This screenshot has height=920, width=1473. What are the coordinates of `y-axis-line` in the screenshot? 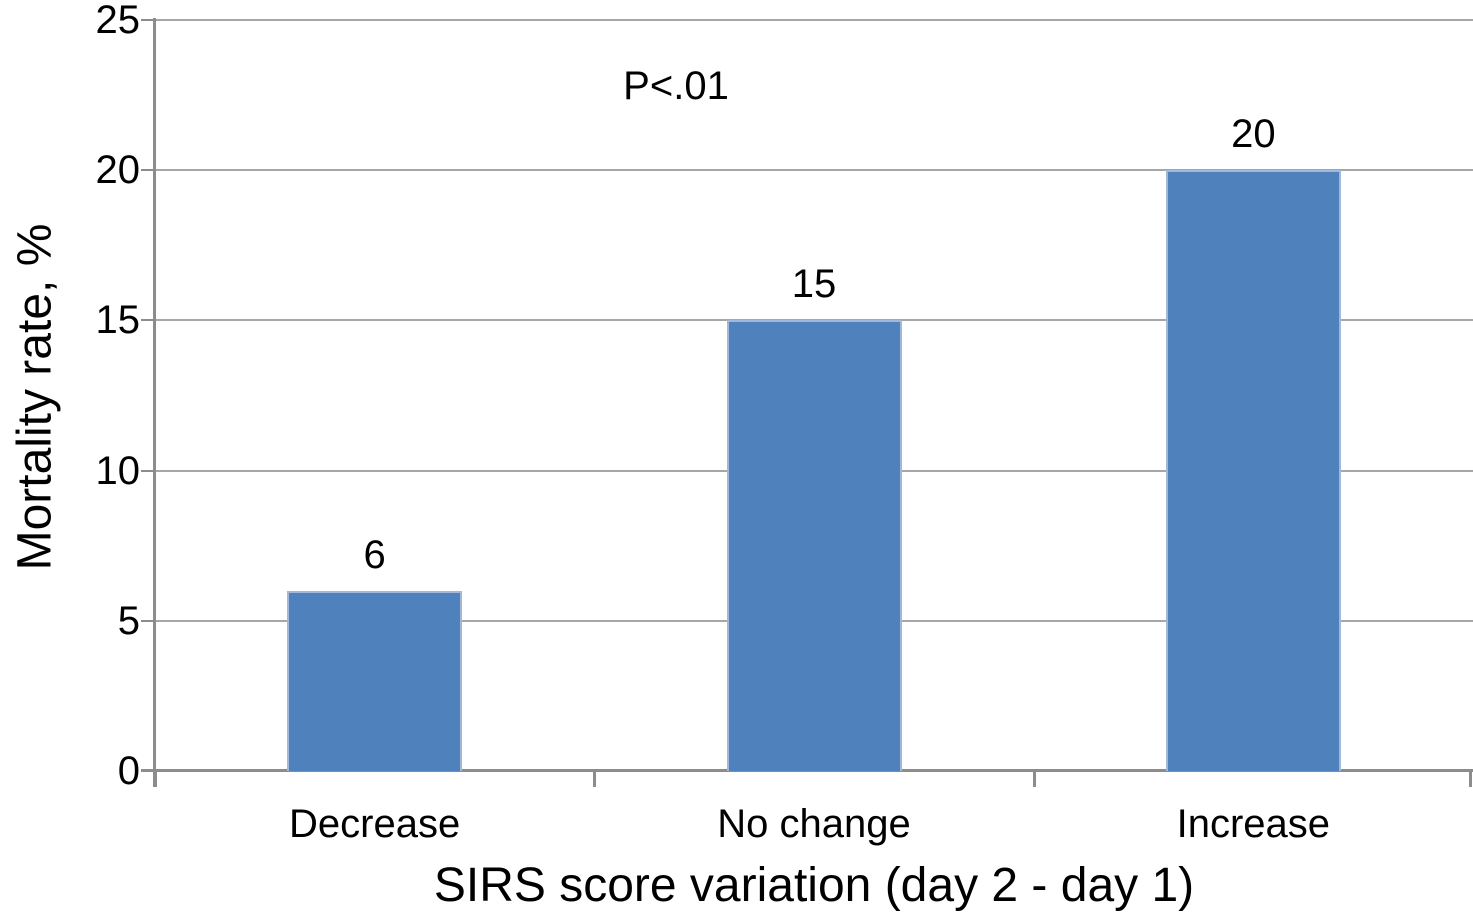 It's located at (154, 402).